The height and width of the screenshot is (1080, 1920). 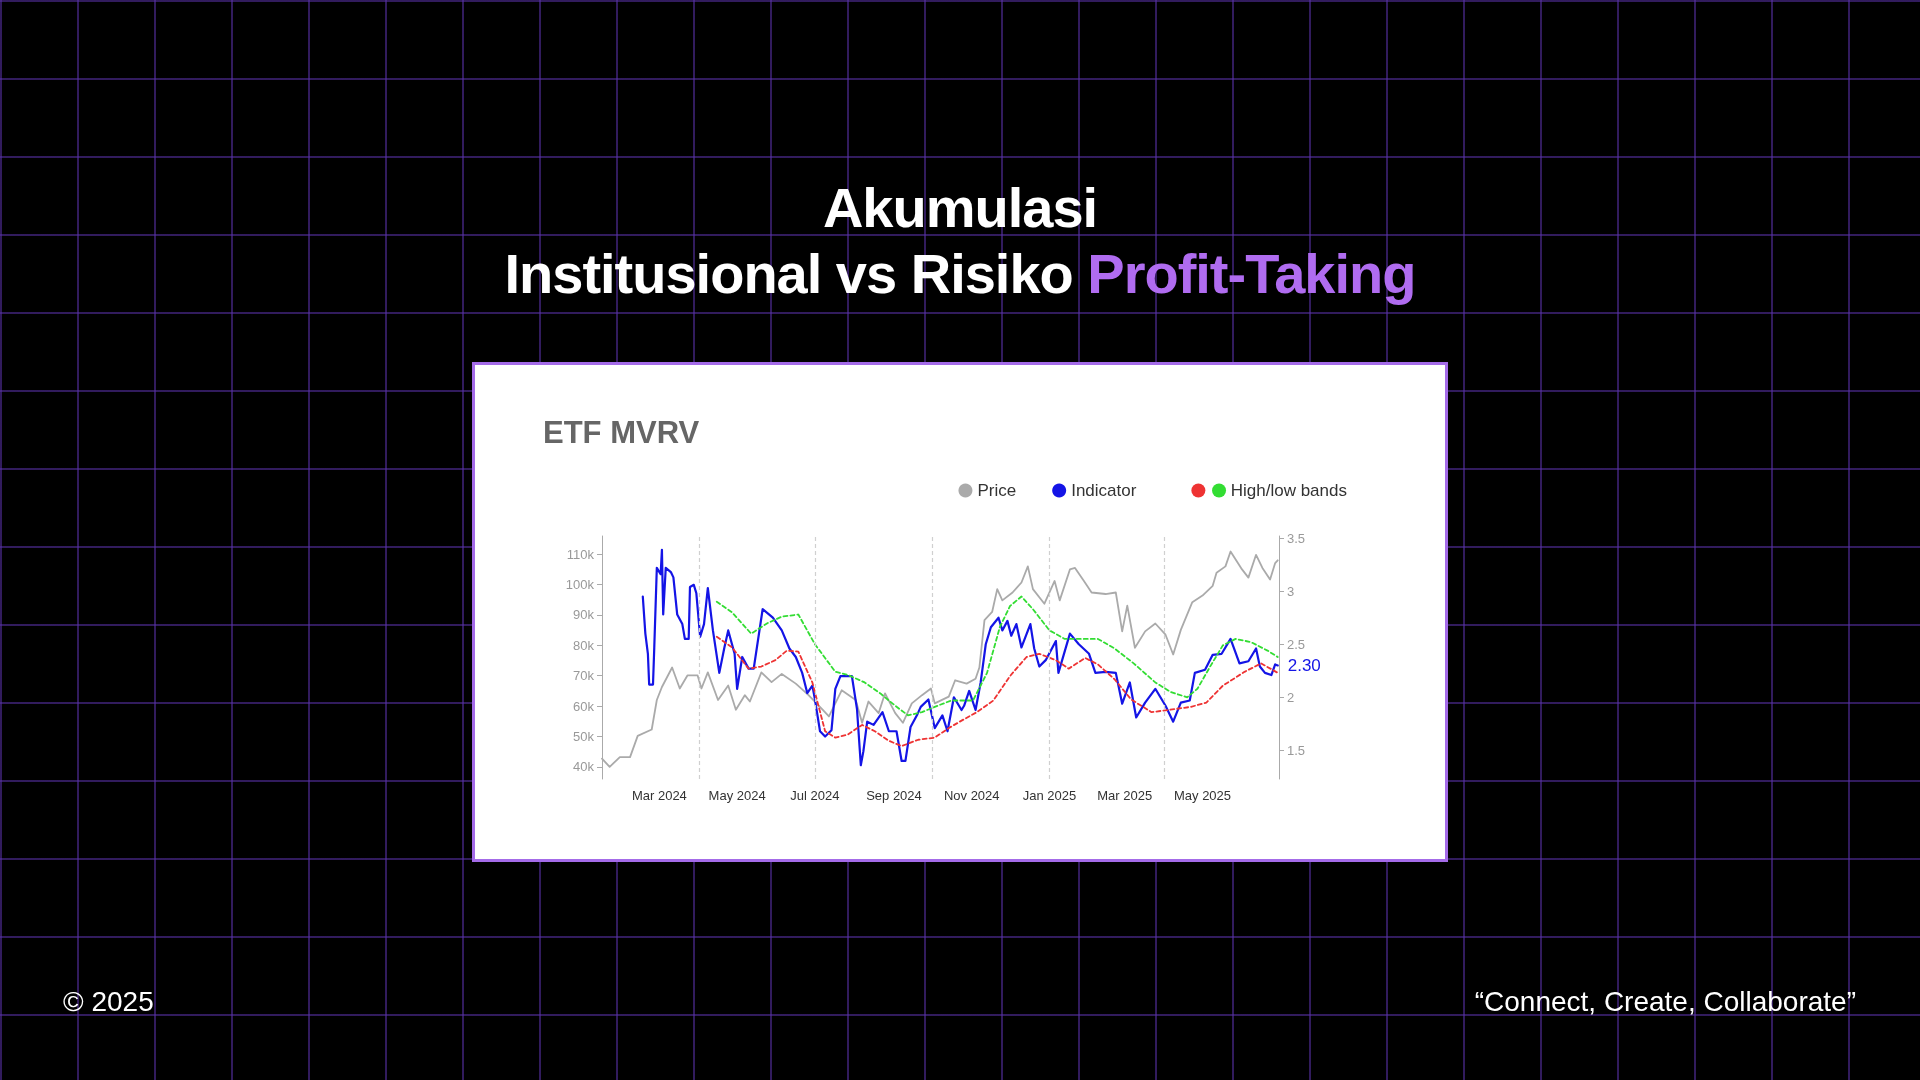 I want to click on y-tick-label: 70k, so click(x=584, y=676).